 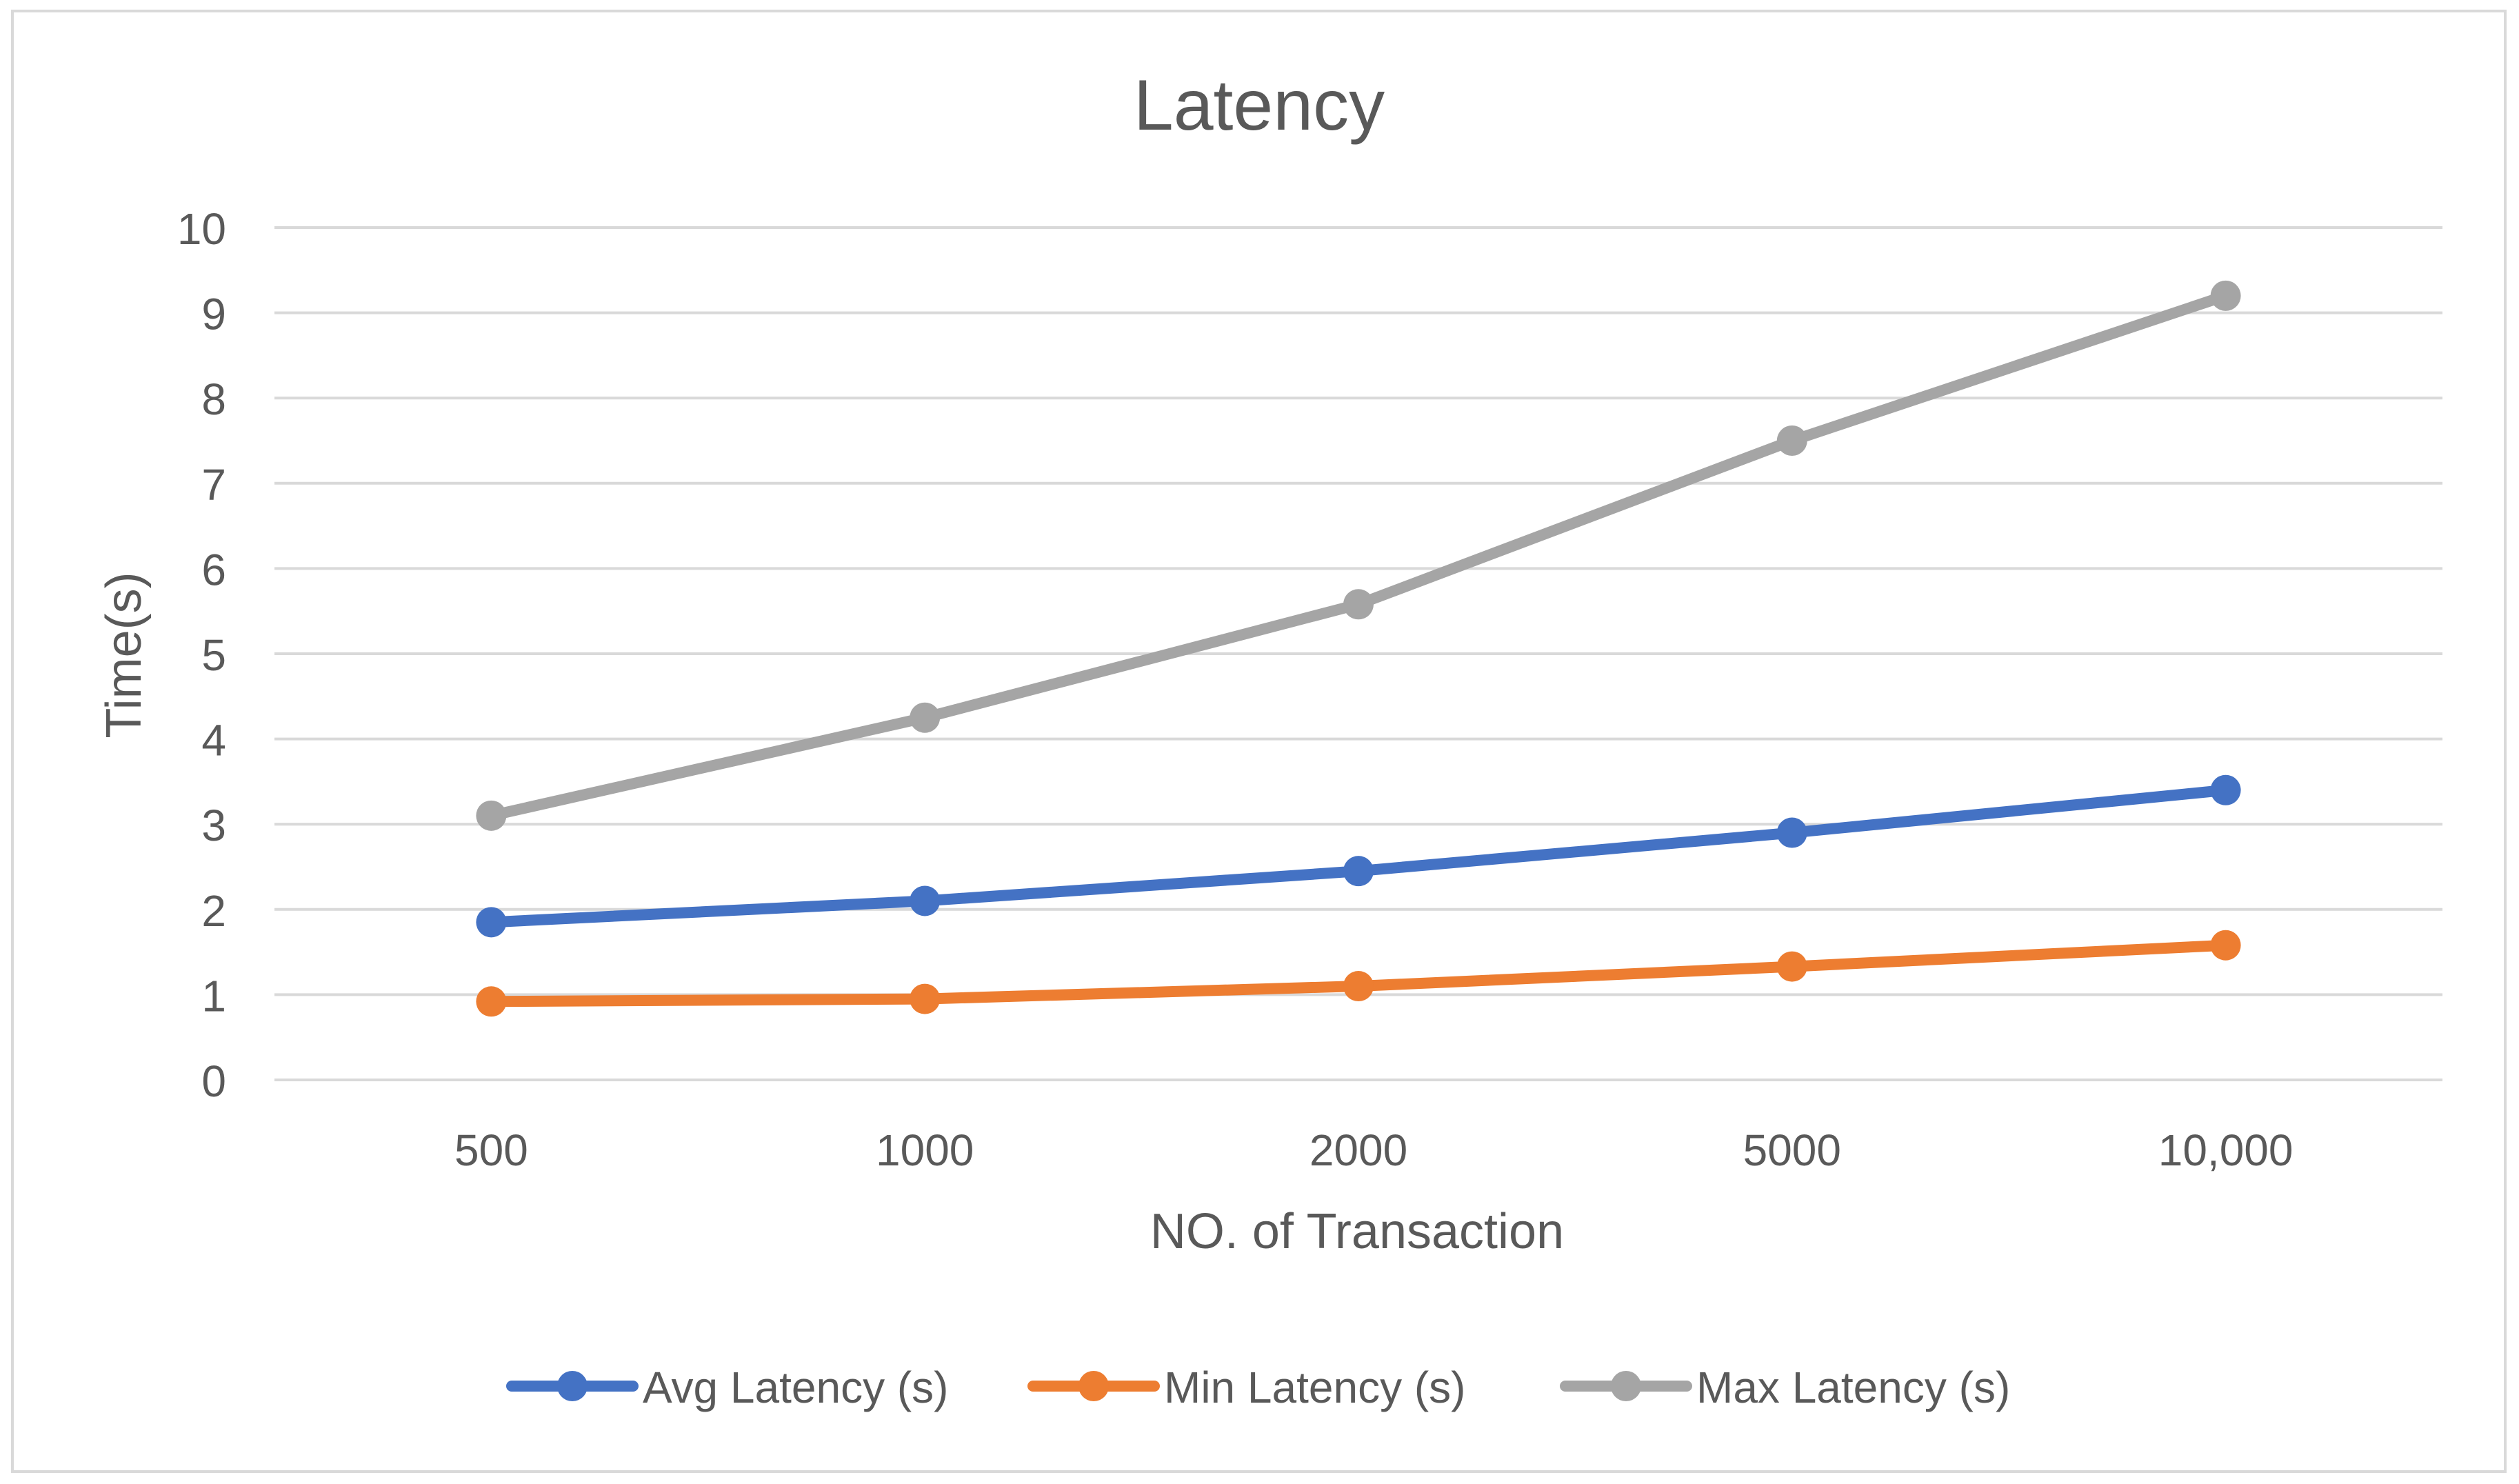 I want to click on legend-item-avg: Avg Latency (s), so click(x=727, y=1388).